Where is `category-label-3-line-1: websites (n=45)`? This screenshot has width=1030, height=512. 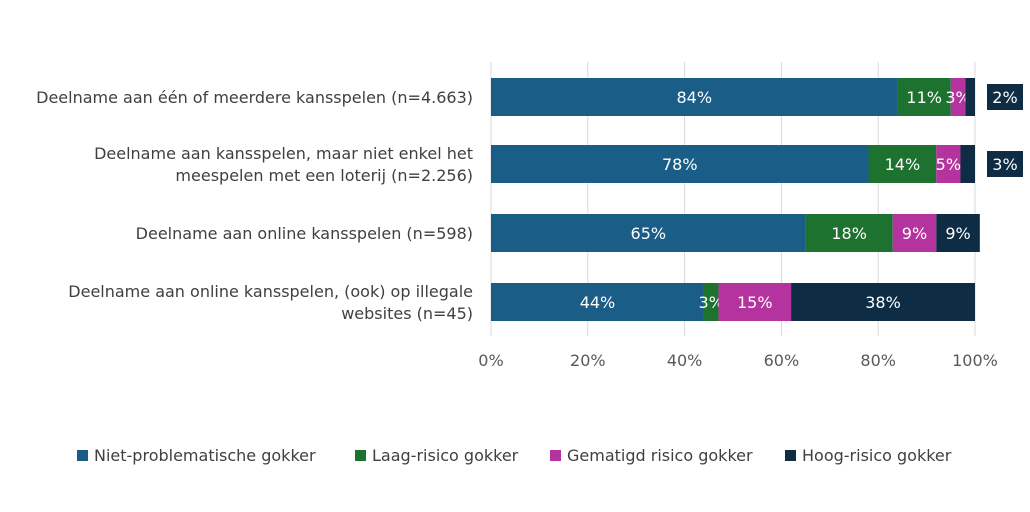 category-label-3-line-1: websites (n=45) is located at coordinates (407, 313).